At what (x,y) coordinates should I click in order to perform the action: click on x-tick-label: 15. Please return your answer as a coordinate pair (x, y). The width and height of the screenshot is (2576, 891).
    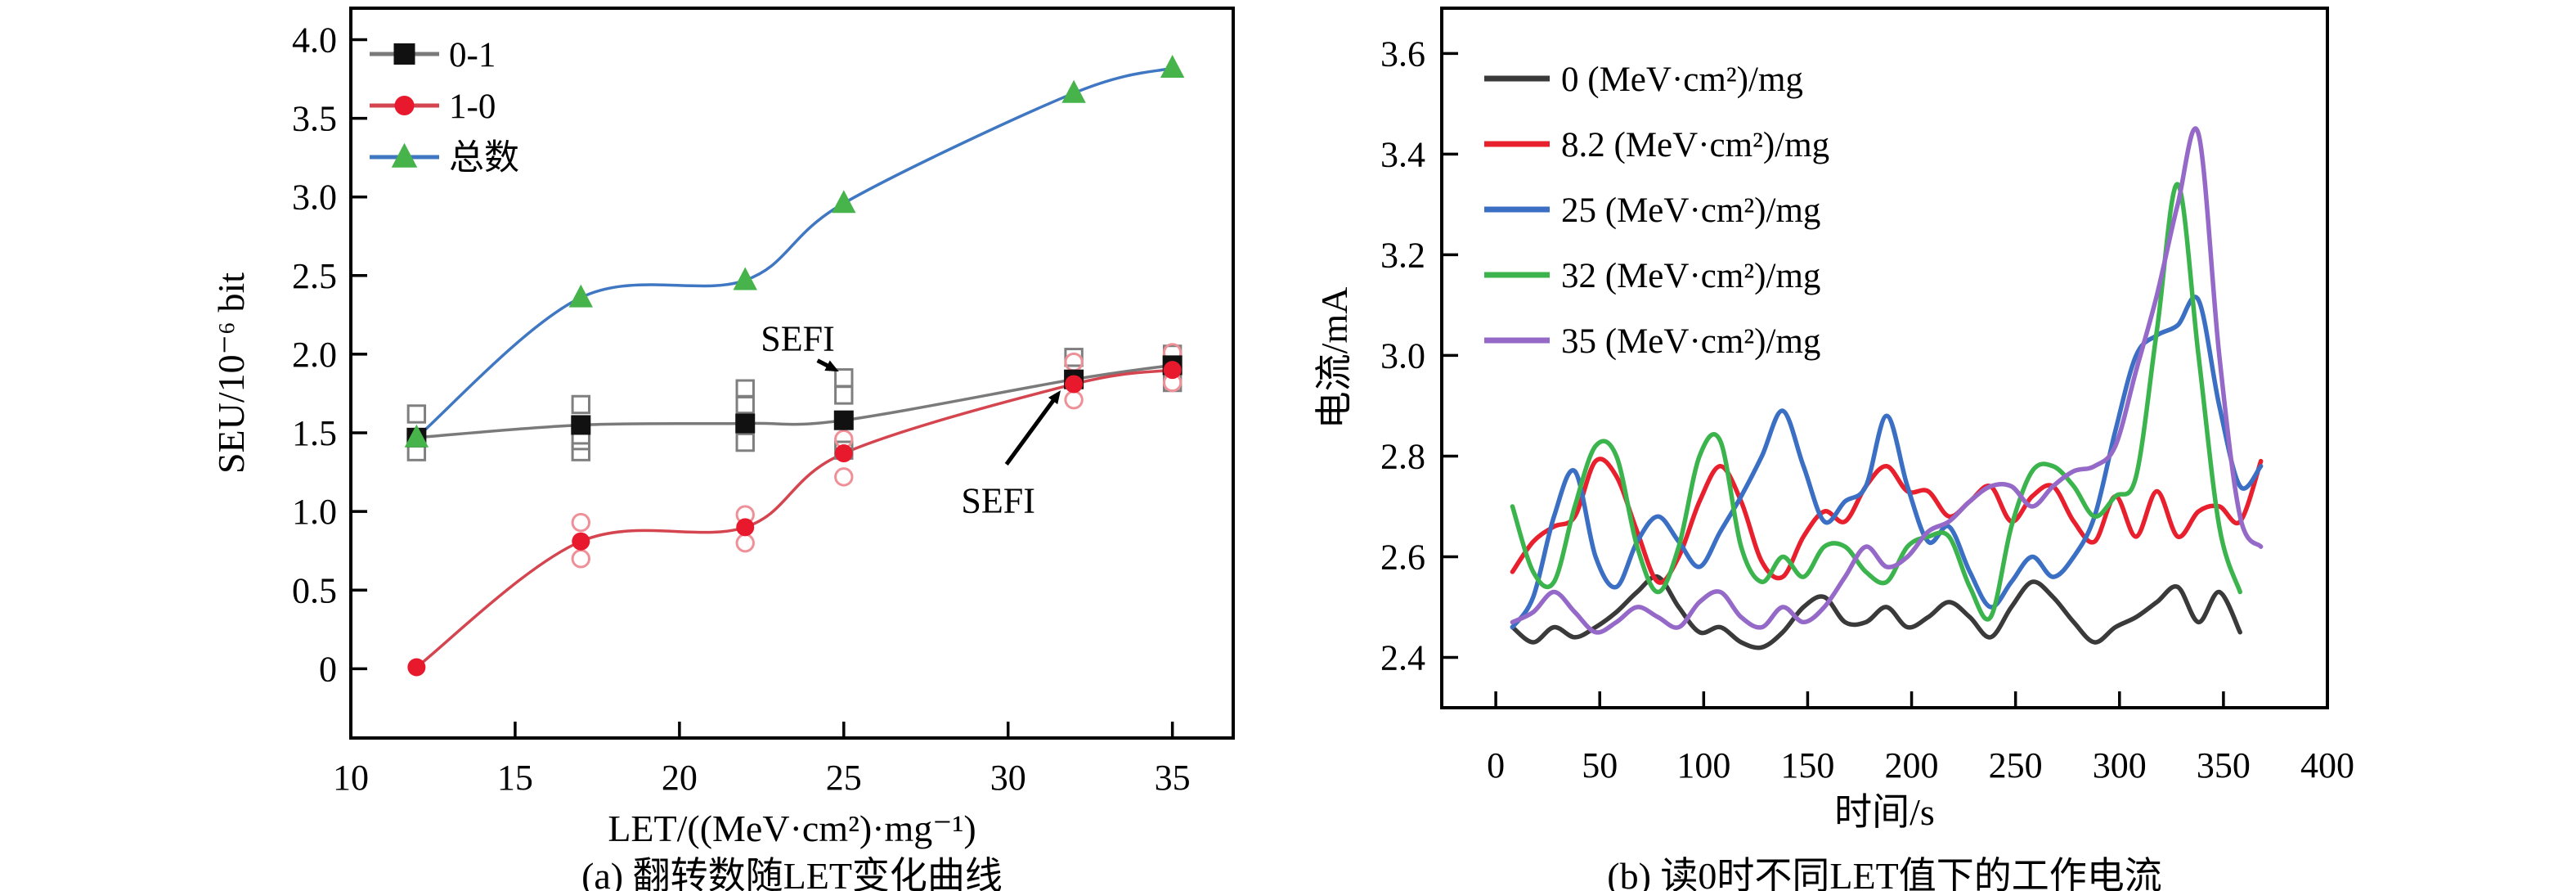
    Looking at the image, I should click on (515, 778).